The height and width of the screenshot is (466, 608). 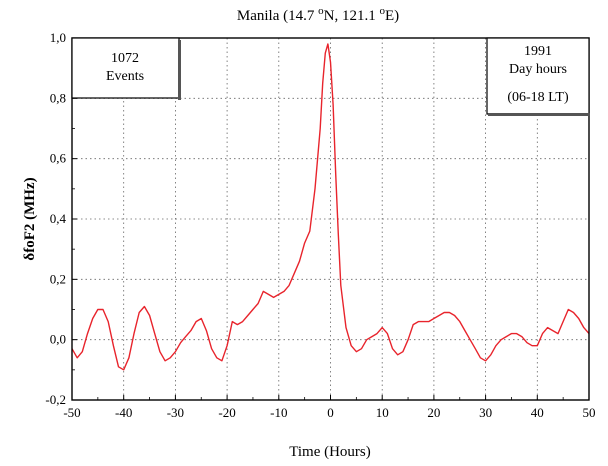 What do you see at coordinates (71, 412) in the screenshot?
I see `x-tick-label: -50` at bounding box center [71, 412].